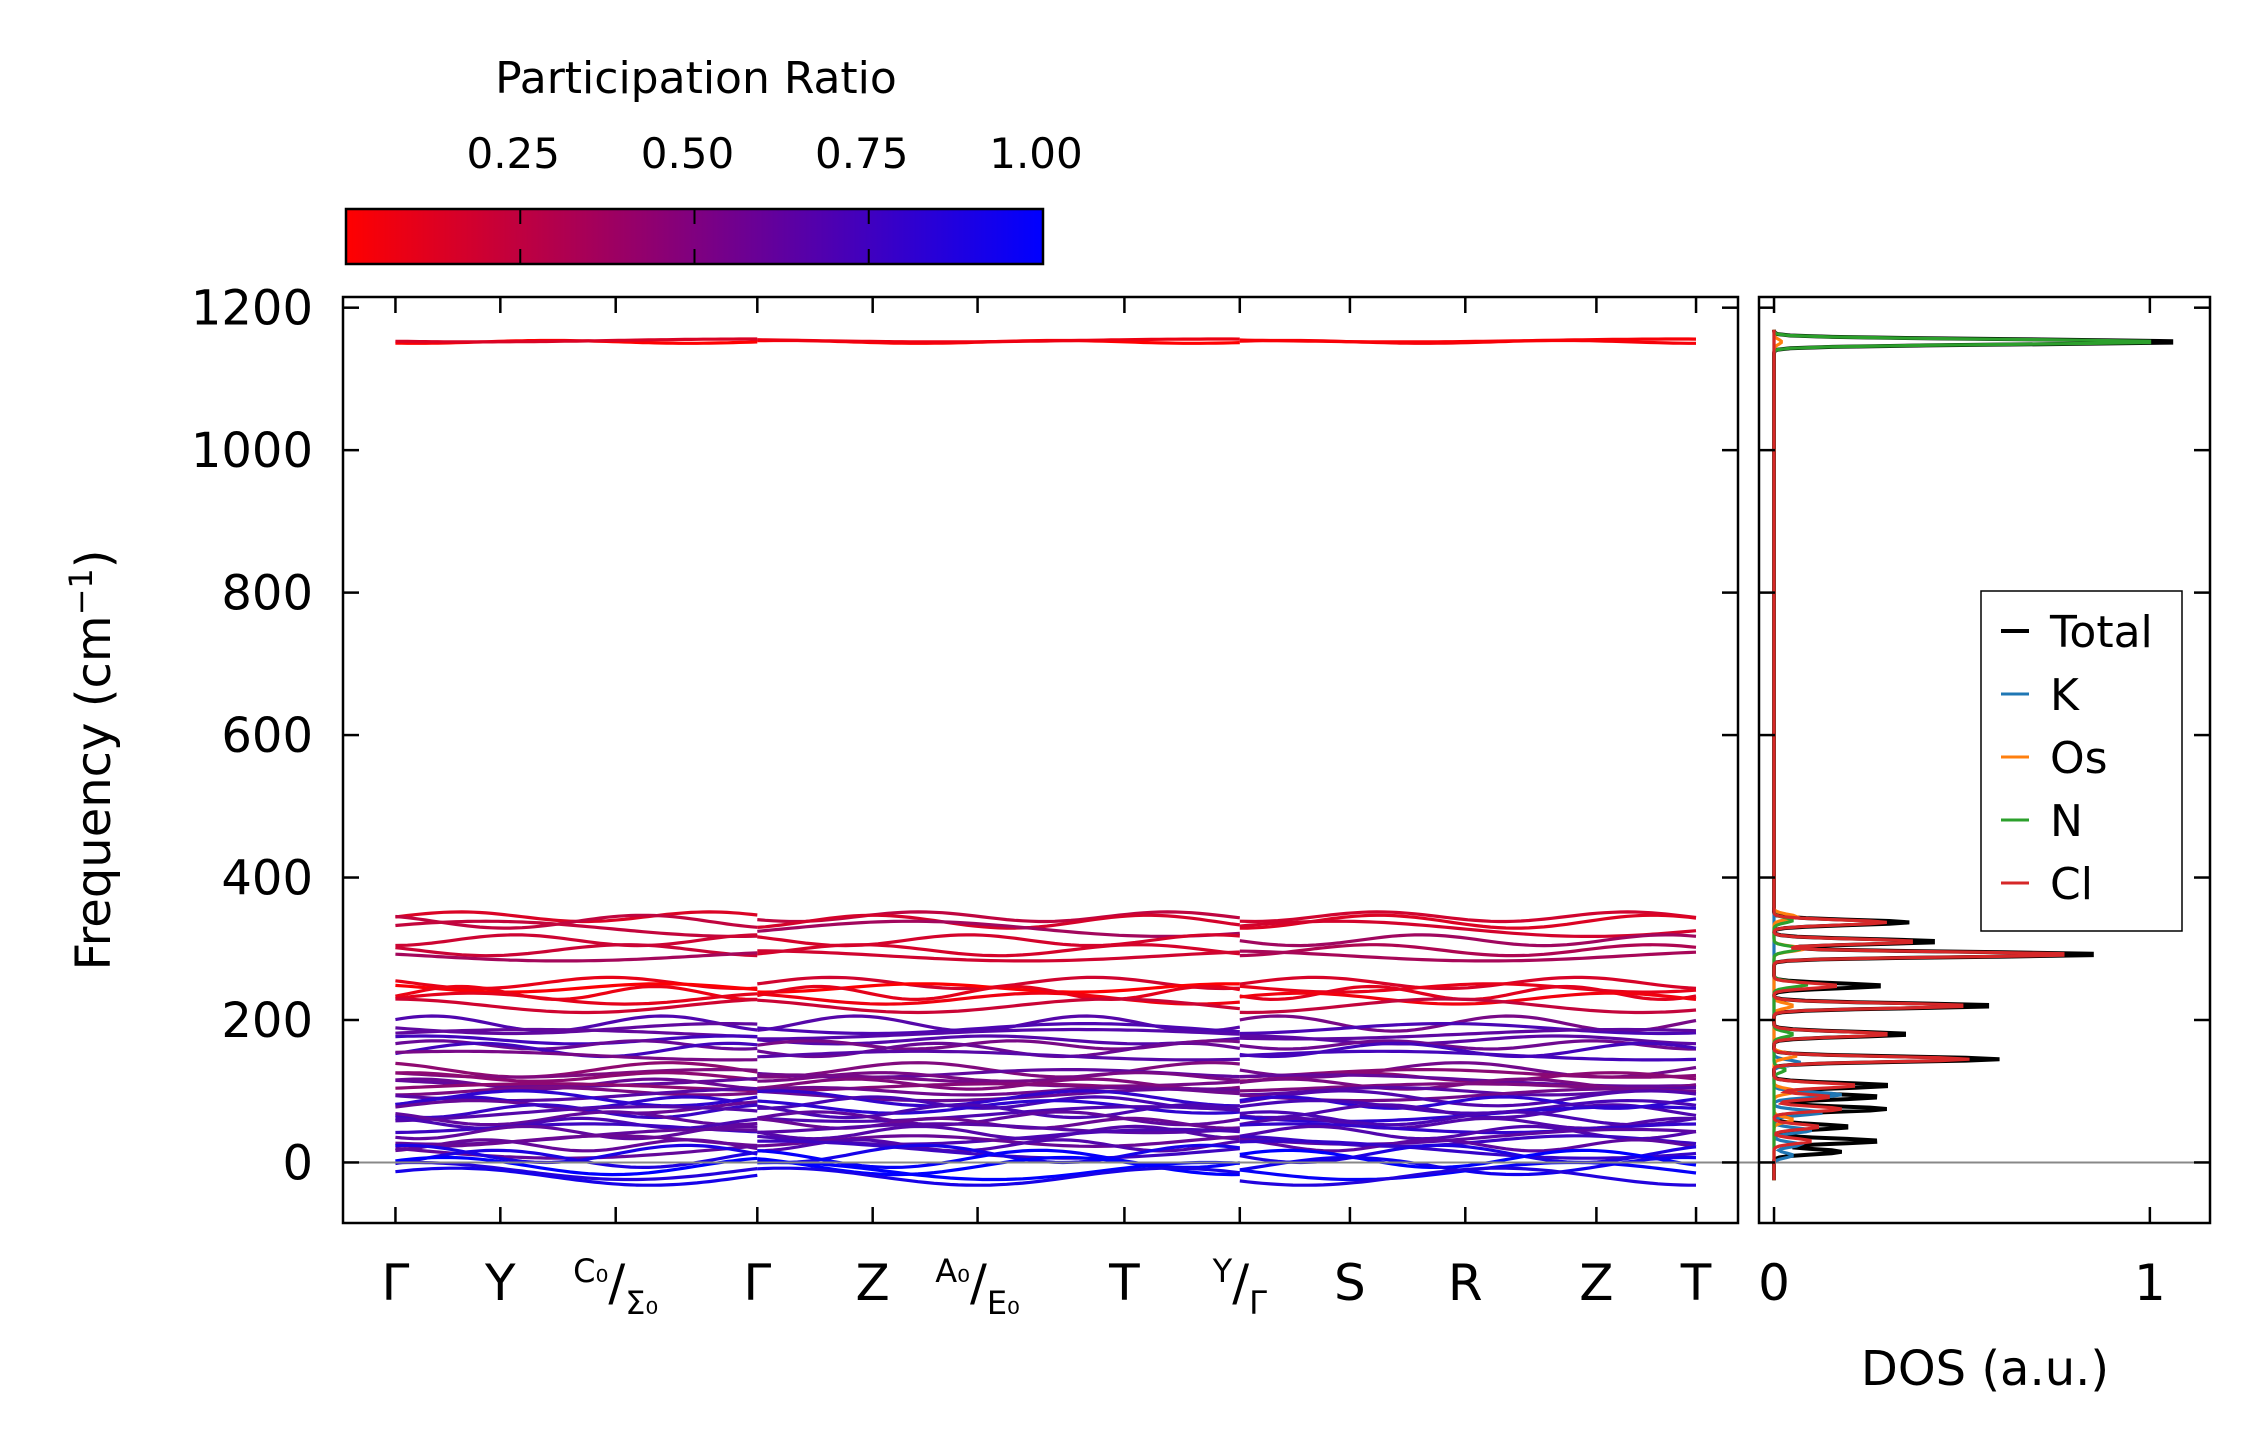  Describe the element at coordinates (1222, 1271) in the screenshot. I see `high-symmetry-label-pre: Y` at that location.